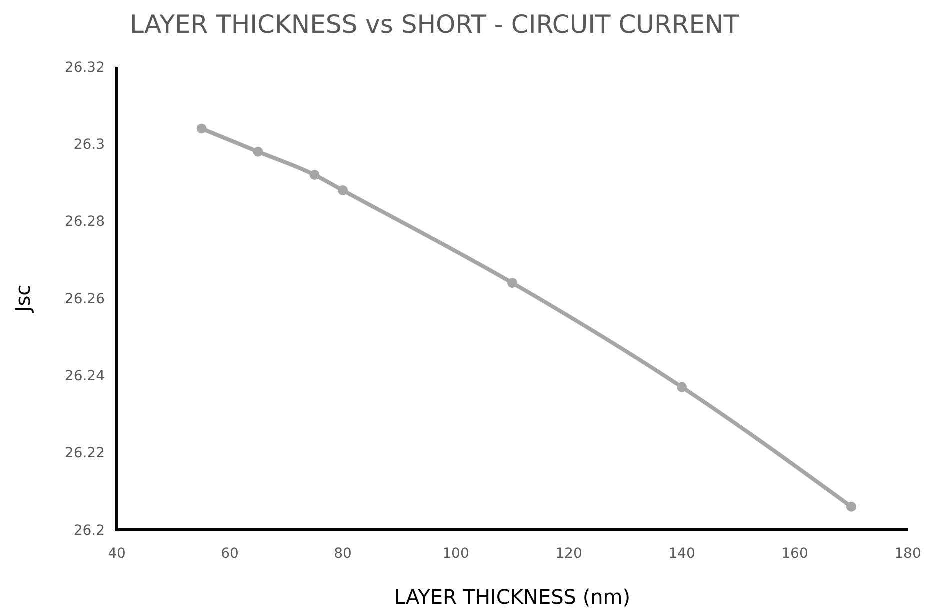 Image resolution: width=929 pixels, height=616 pixels. Describe the element at coordinates (84, 454) in the screenshot. I see `y-tick-label: 26.22` at that location.